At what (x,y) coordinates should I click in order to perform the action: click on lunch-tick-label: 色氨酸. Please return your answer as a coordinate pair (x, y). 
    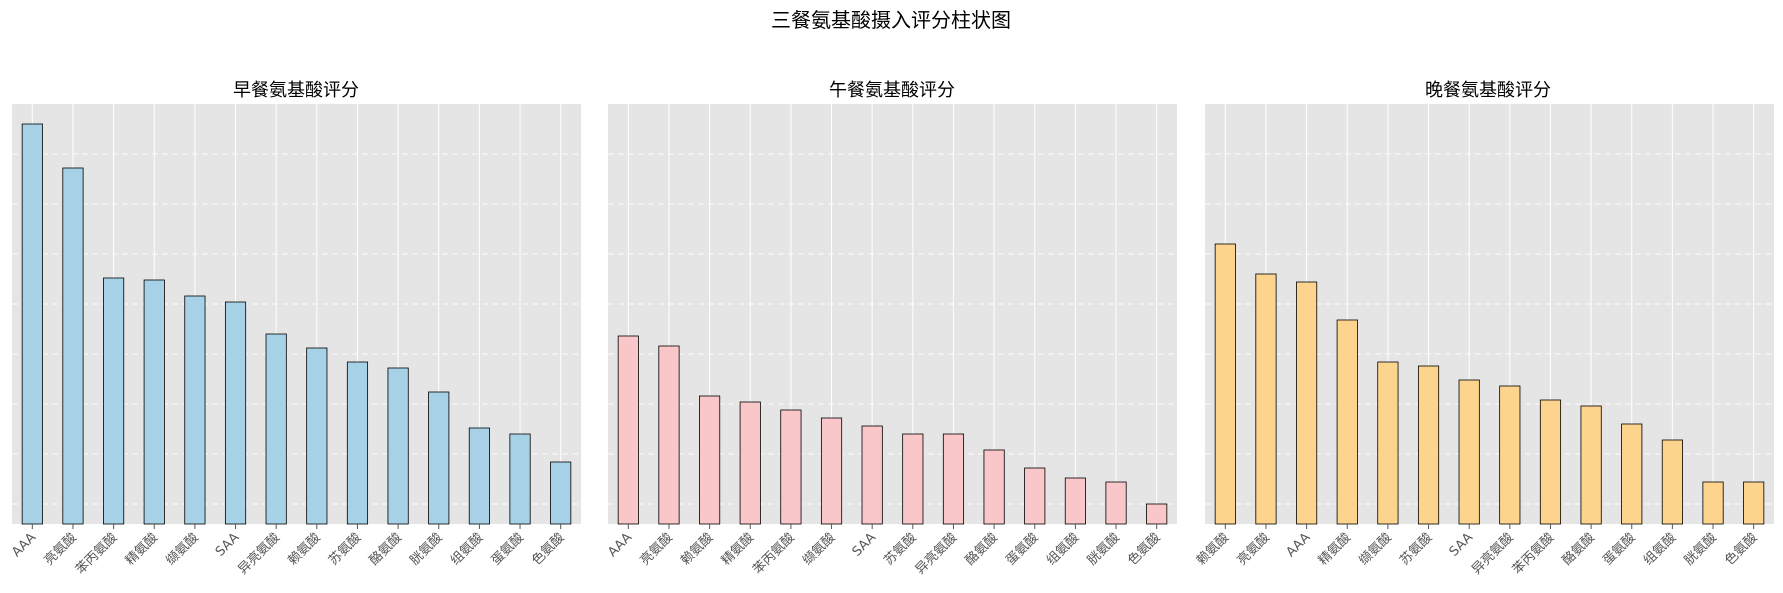
    Looking at the image, I should click on (1144, 549).